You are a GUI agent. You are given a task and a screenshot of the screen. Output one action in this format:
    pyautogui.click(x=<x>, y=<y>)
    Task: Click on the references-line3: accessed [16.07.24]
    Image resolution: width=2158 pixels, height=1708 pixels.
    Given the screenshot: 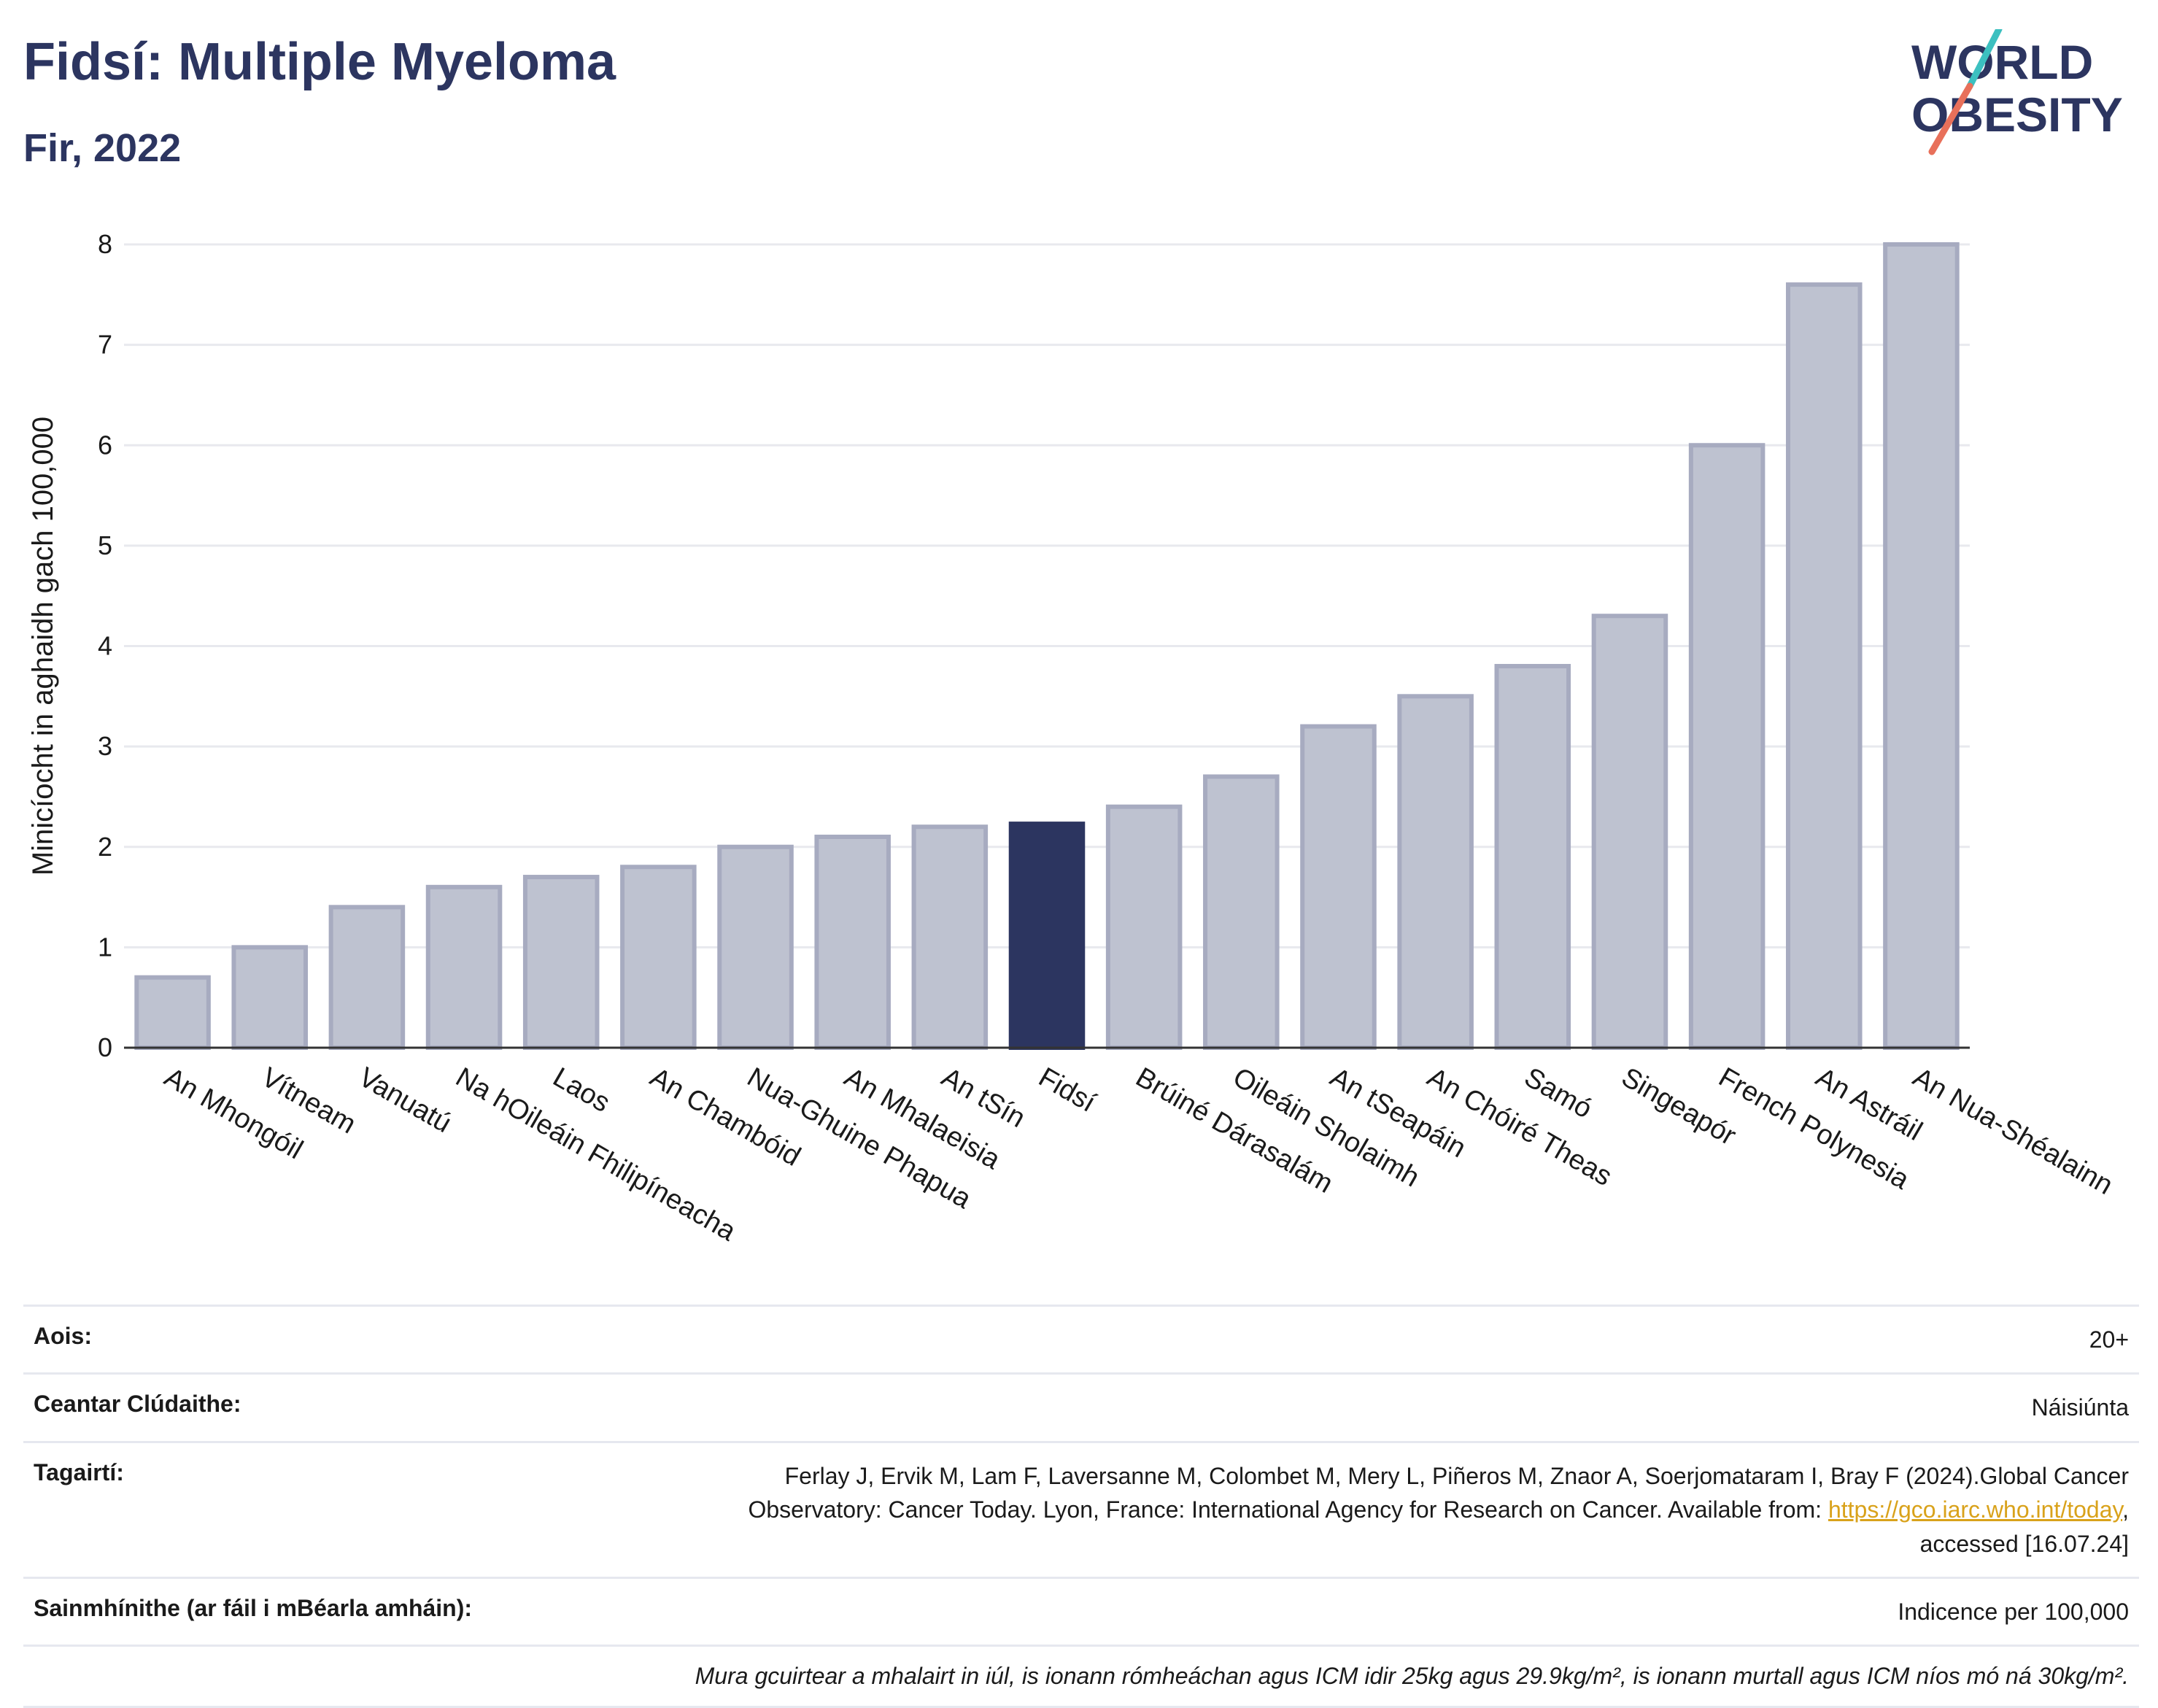 What is the action you would take?
    pyautogui.click(x=2024, y=1544)
    